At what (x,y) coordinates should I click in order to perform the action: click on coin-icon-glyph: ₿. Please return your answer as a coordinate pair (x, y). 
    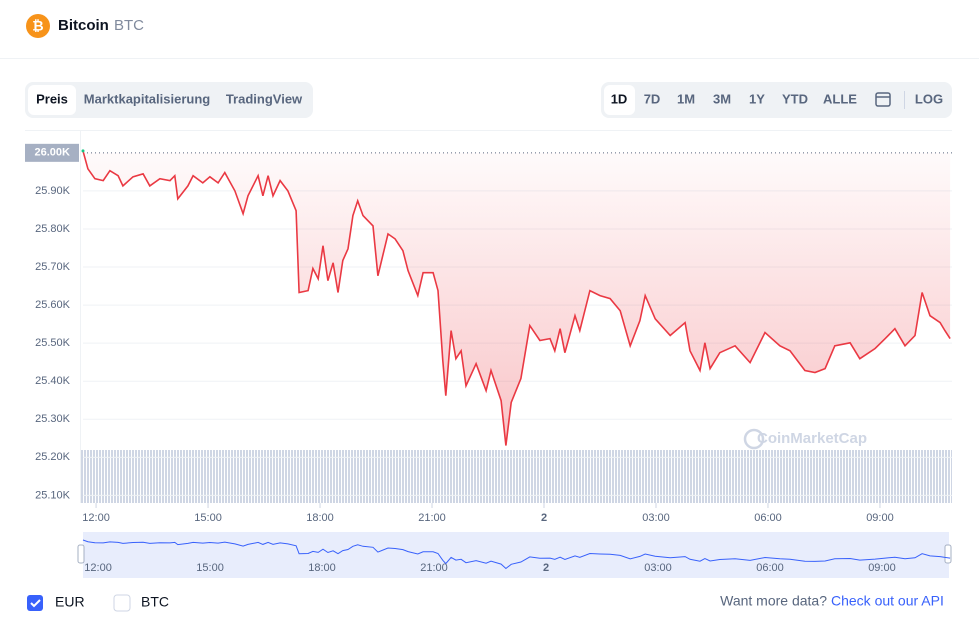
    Looking at the image, I should click on (37, 26).